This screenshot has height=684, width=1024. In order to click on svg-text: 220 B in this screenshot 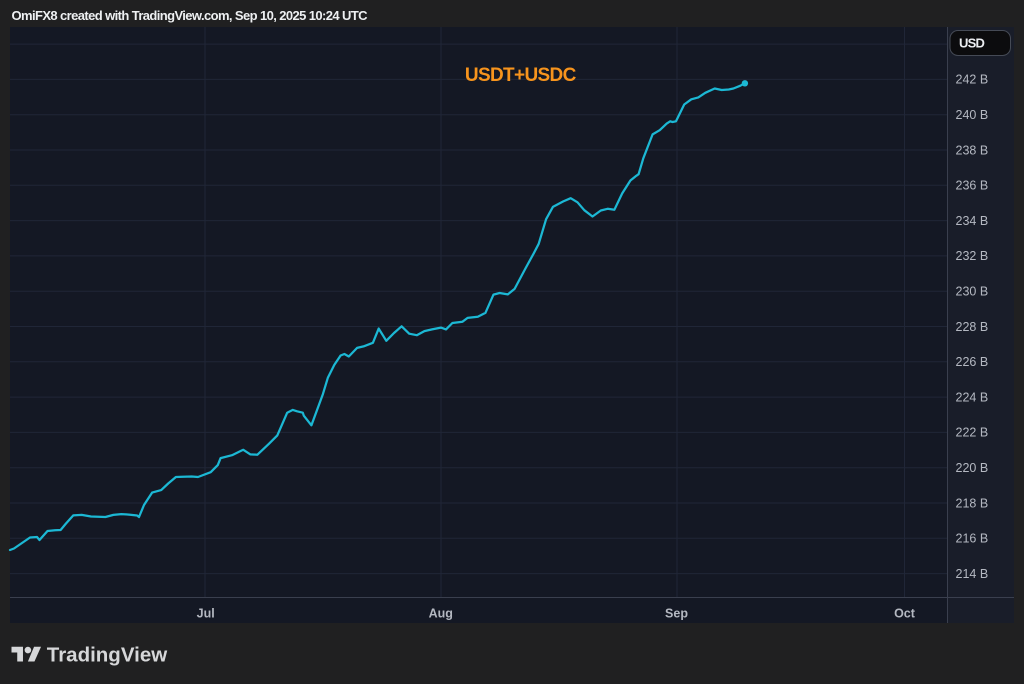, I will do `click(972, 468)`.